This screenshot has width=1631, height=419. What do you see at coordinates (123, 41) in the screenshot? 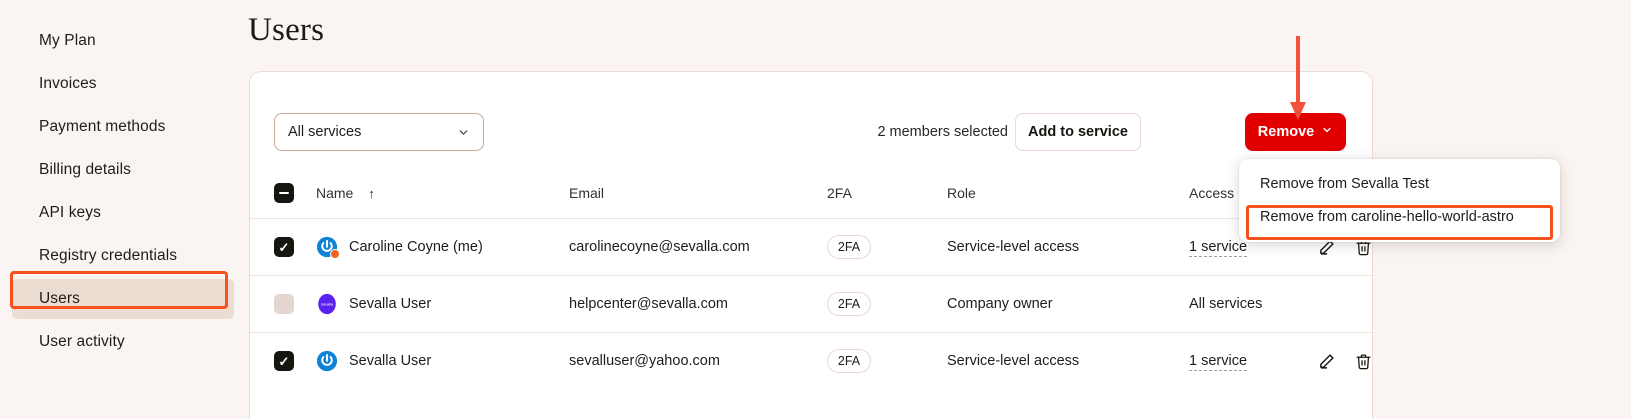
I see `sidebar-item-my-plan: My Plan` at bounding box center [123, 41].